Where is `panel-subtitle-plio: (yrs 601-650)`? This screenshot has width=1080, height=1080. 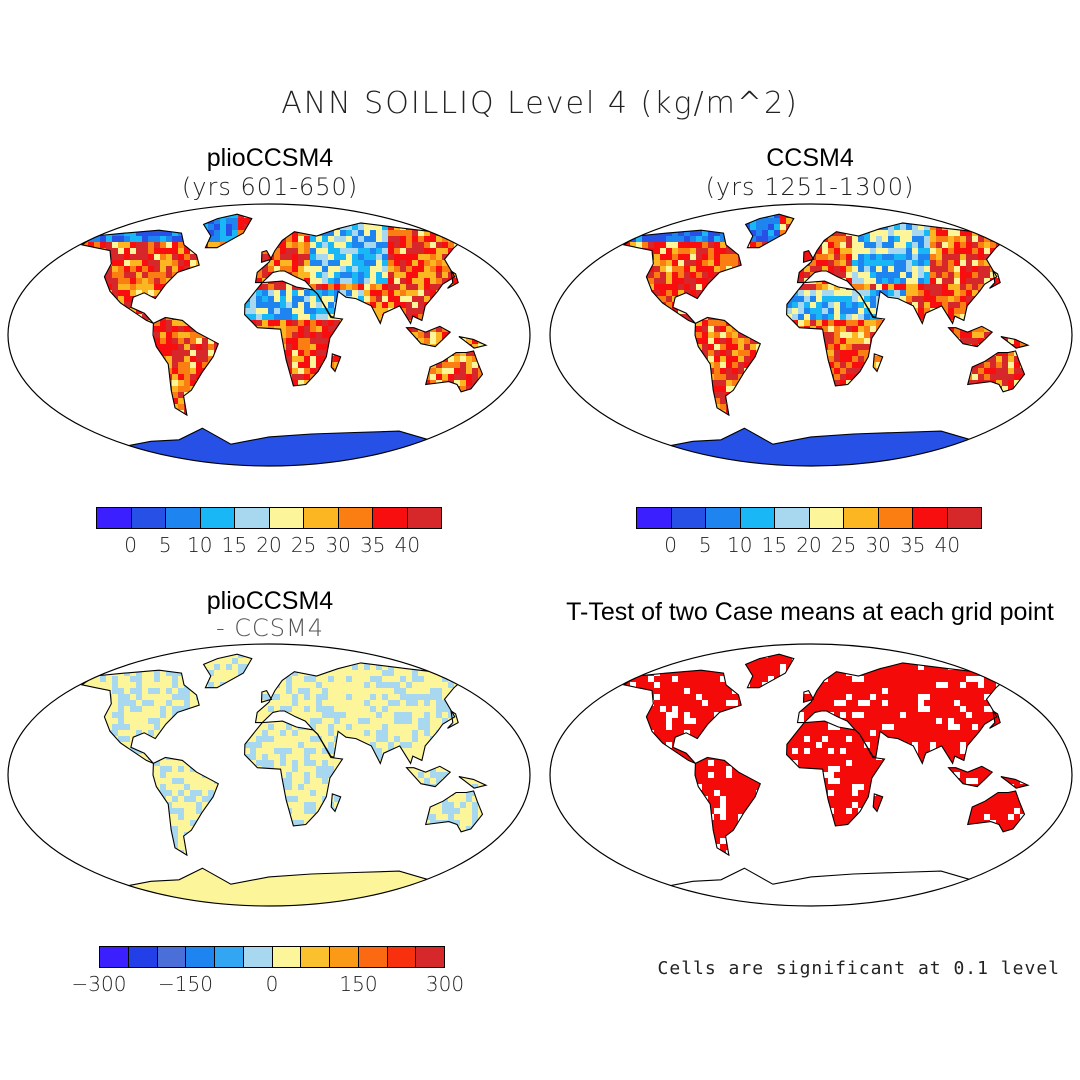 panel-subtitle-plio: (yrs 601-650) is located at coordinates (270, 187).